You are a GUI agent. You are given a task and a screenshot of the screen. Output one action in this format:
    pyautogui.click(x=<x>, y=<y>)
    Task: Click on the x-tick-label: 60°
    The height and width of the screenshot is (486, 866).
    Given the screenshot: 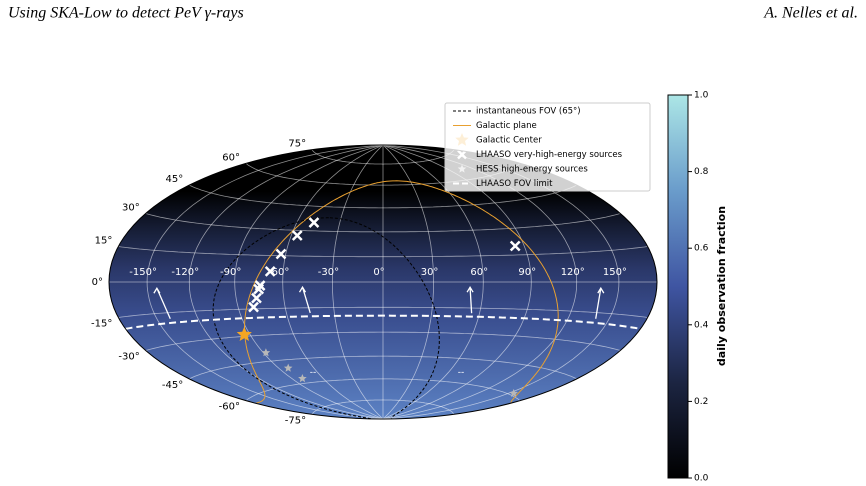 What is the action you would take?
    pyautogui.click(x=479, y=272)
    